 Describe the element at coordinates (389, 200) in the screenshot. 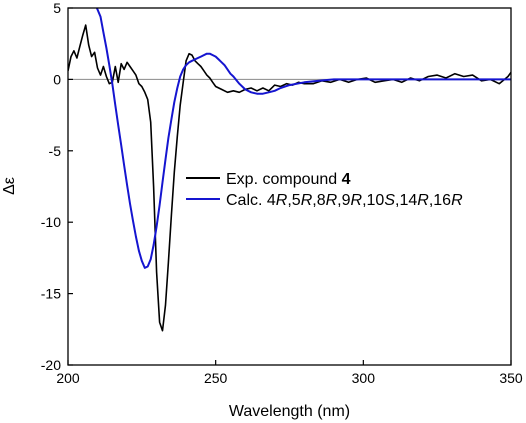

I see `legend-text-part: S` at that location.